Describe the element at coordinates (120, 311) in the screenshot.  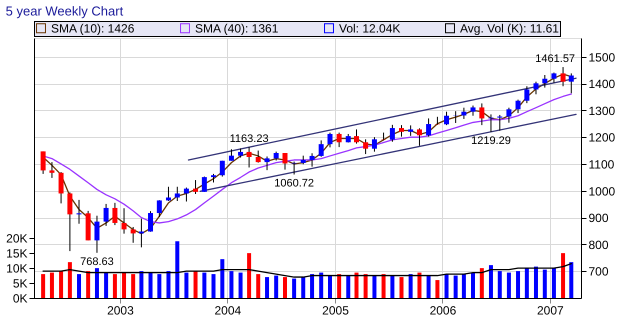
I see `x-tick-label: 2003` at that location.